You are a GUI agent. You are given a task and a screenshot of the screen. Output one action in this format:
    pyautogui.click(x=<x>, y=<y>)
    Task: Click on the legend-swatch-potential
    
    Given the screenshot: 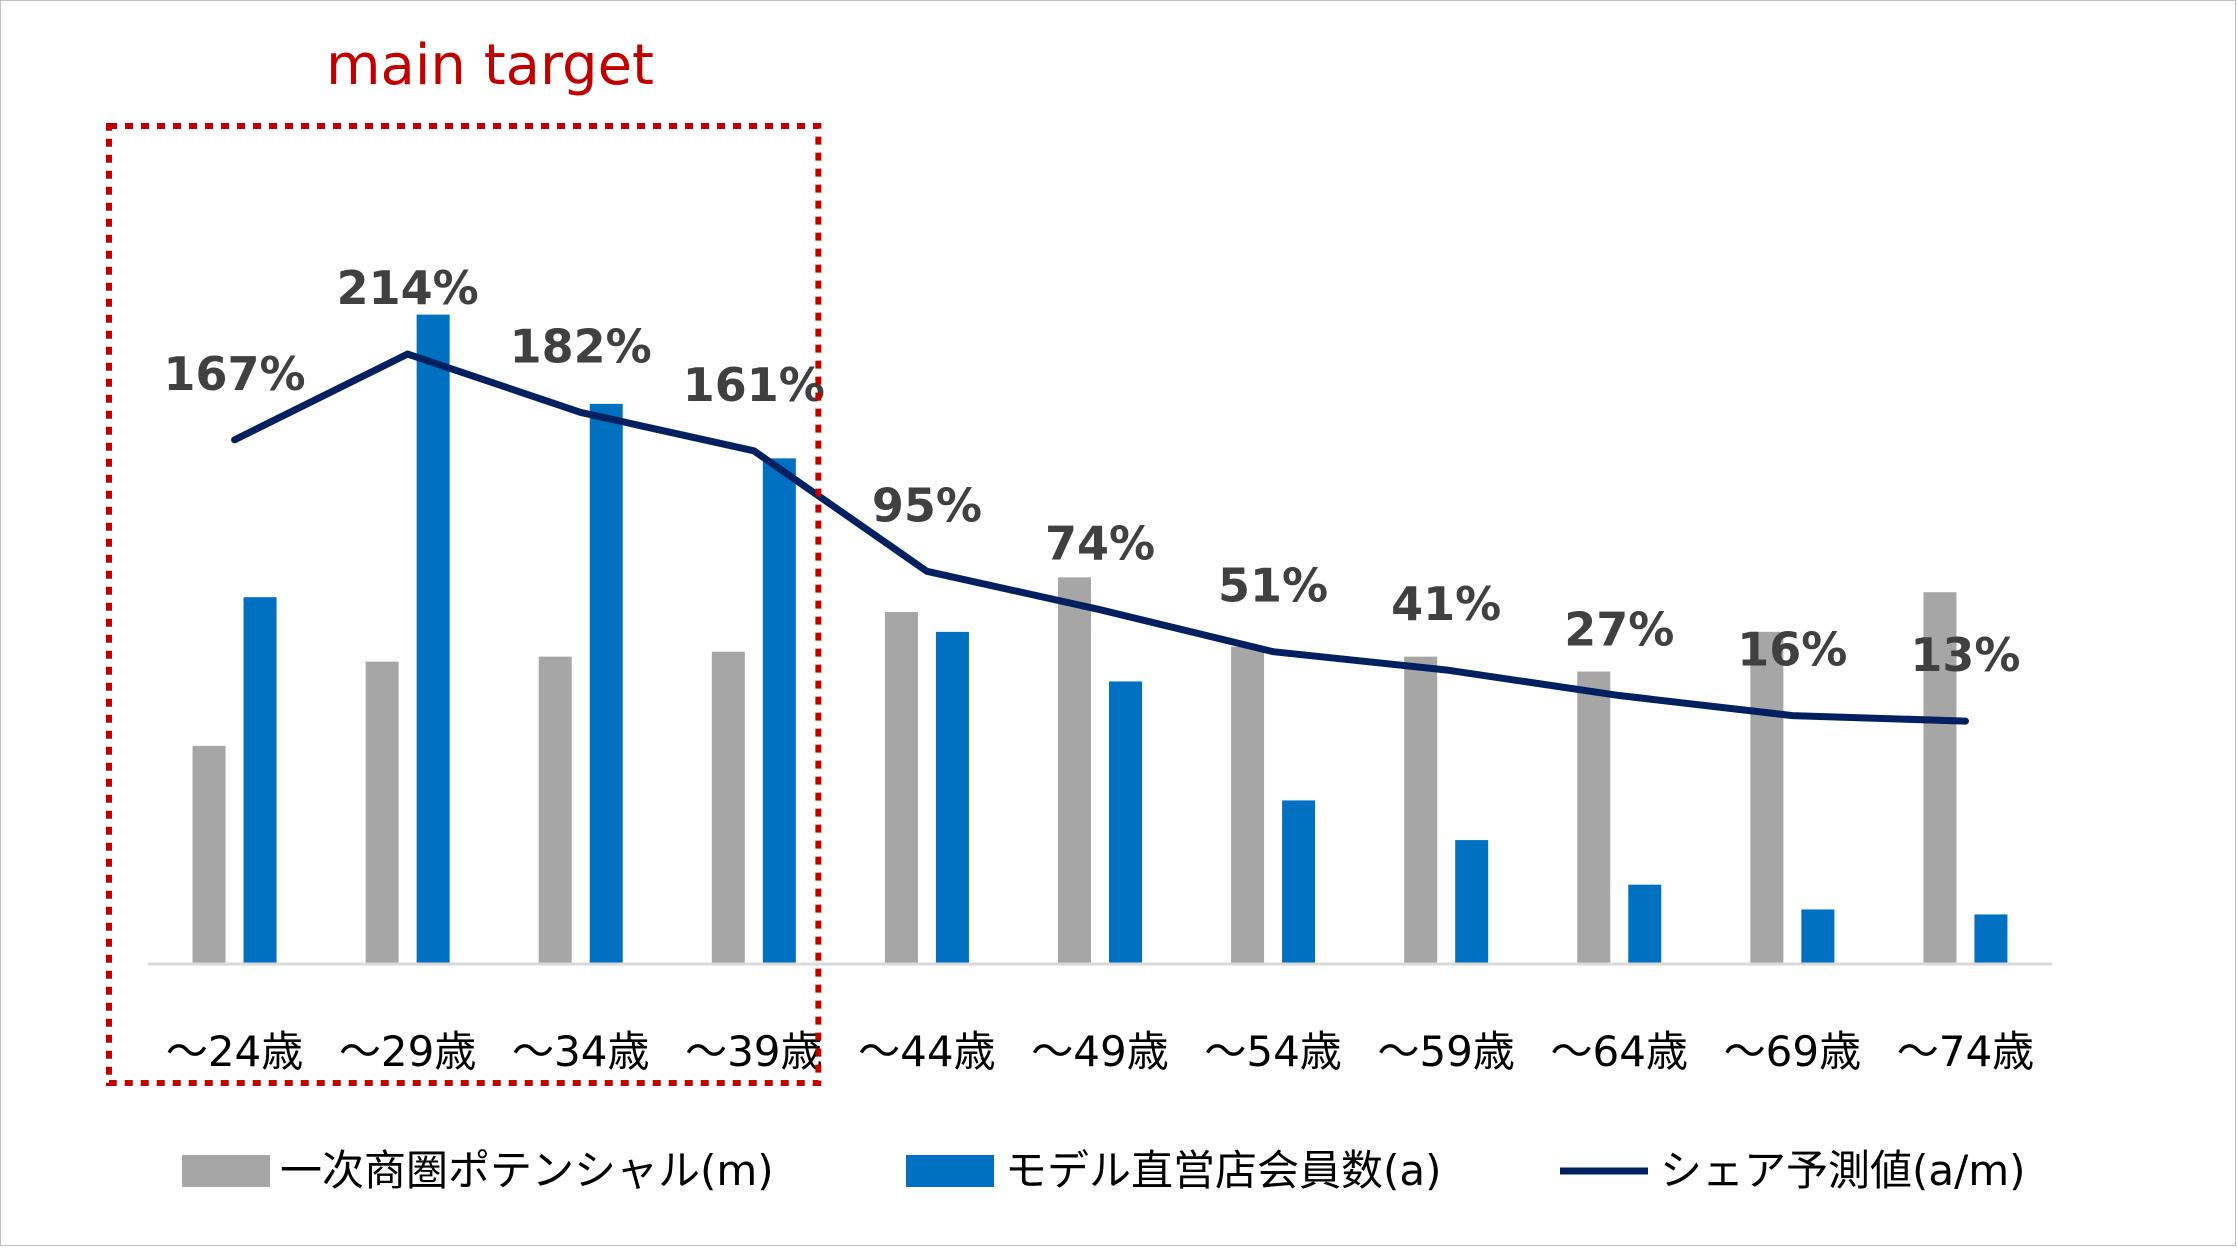 What is the action you would take?
    pyautogui.click(x=226, y=1171)
    